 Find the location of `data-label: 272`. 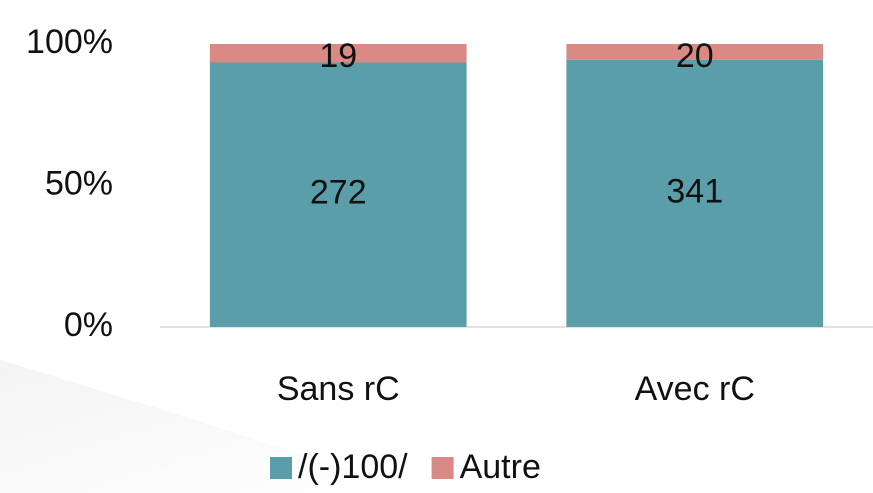

data-label: 272 is located at coordinates (338, 193).